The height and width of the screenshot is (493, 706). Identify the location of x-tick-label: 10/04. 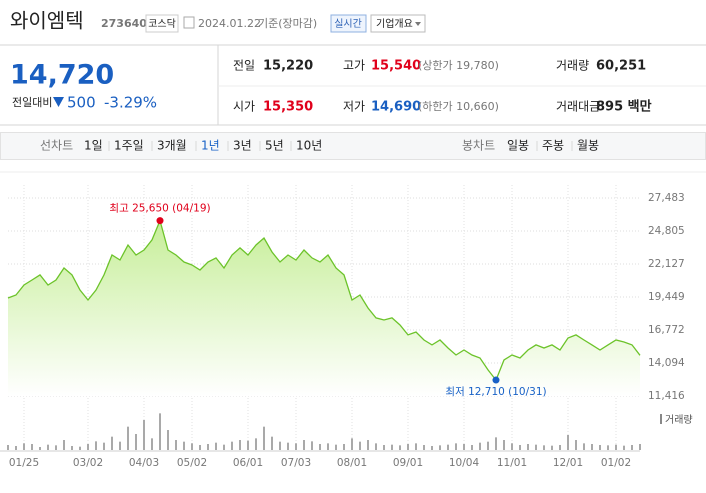
(464, 463).